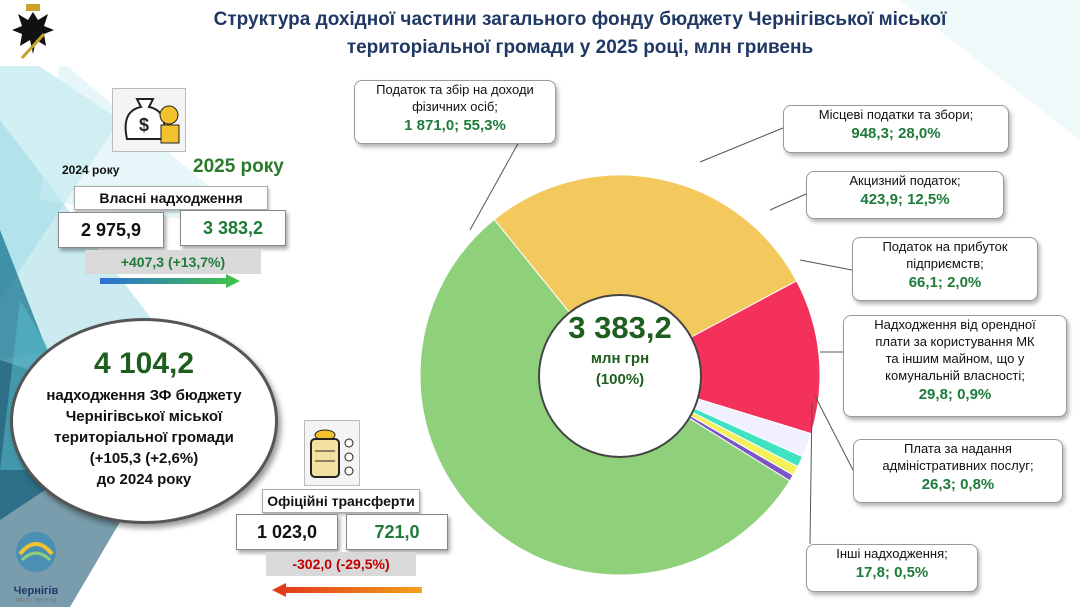 The width and height of the screenshot is (1080, 607). I want to click on own-revenue-label: Власні надходження, so click(171, 198).